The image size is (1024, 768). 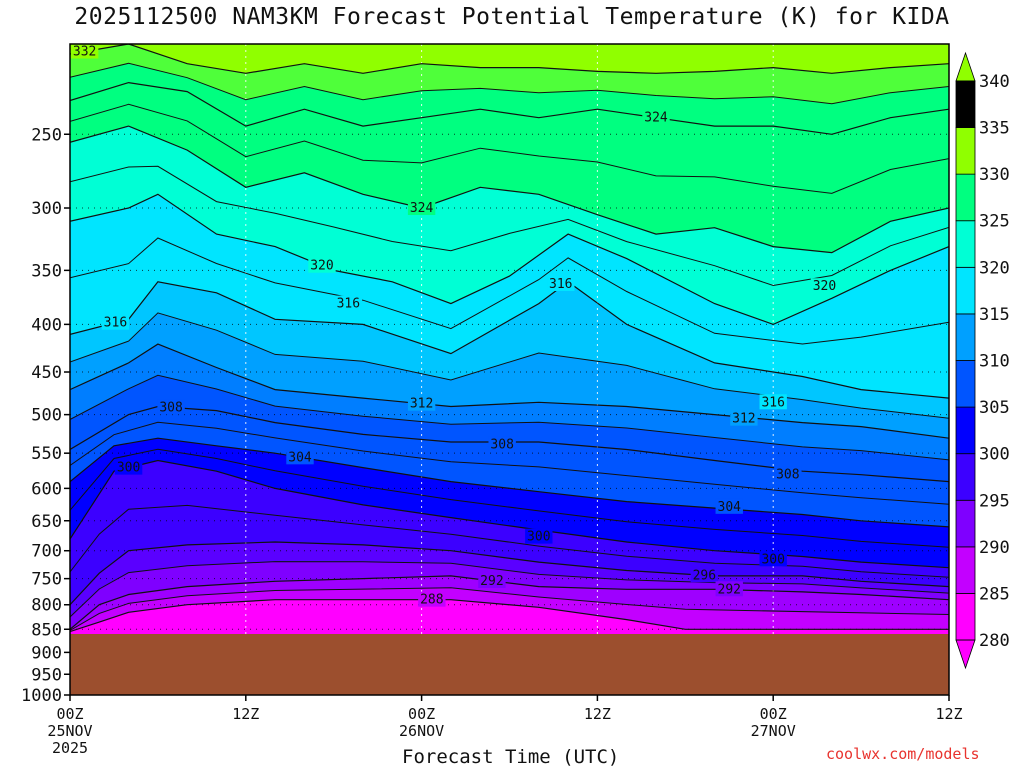 What do you see at coordinates (509, 664) in the screenshot?
I see `ground-terrain` at bounding box center [509, 664].